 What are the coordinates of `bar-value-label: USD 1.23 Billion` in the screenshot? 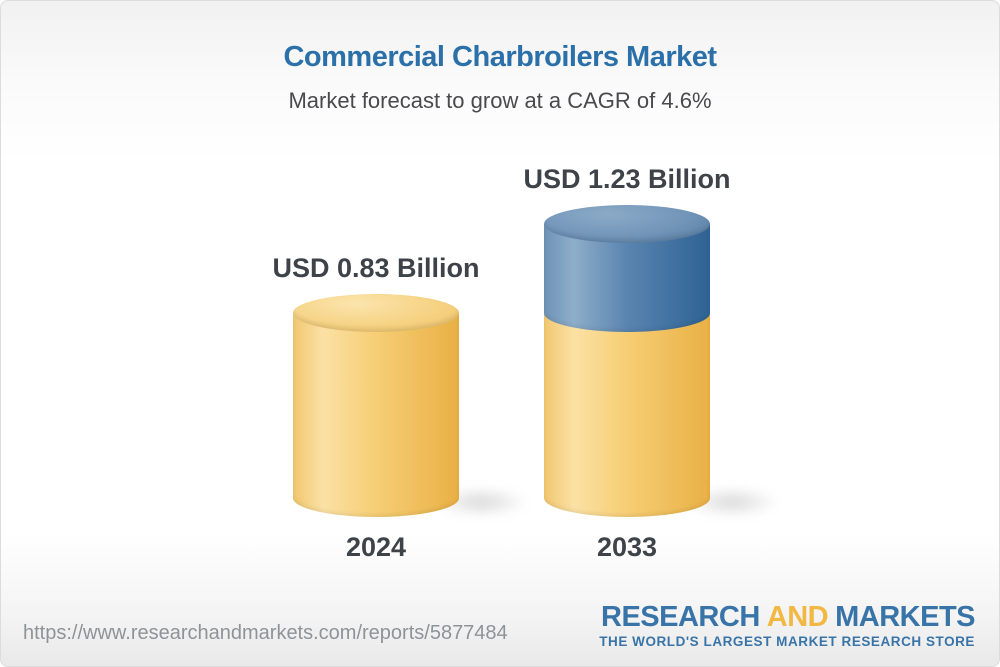 It's located at (627, 179).